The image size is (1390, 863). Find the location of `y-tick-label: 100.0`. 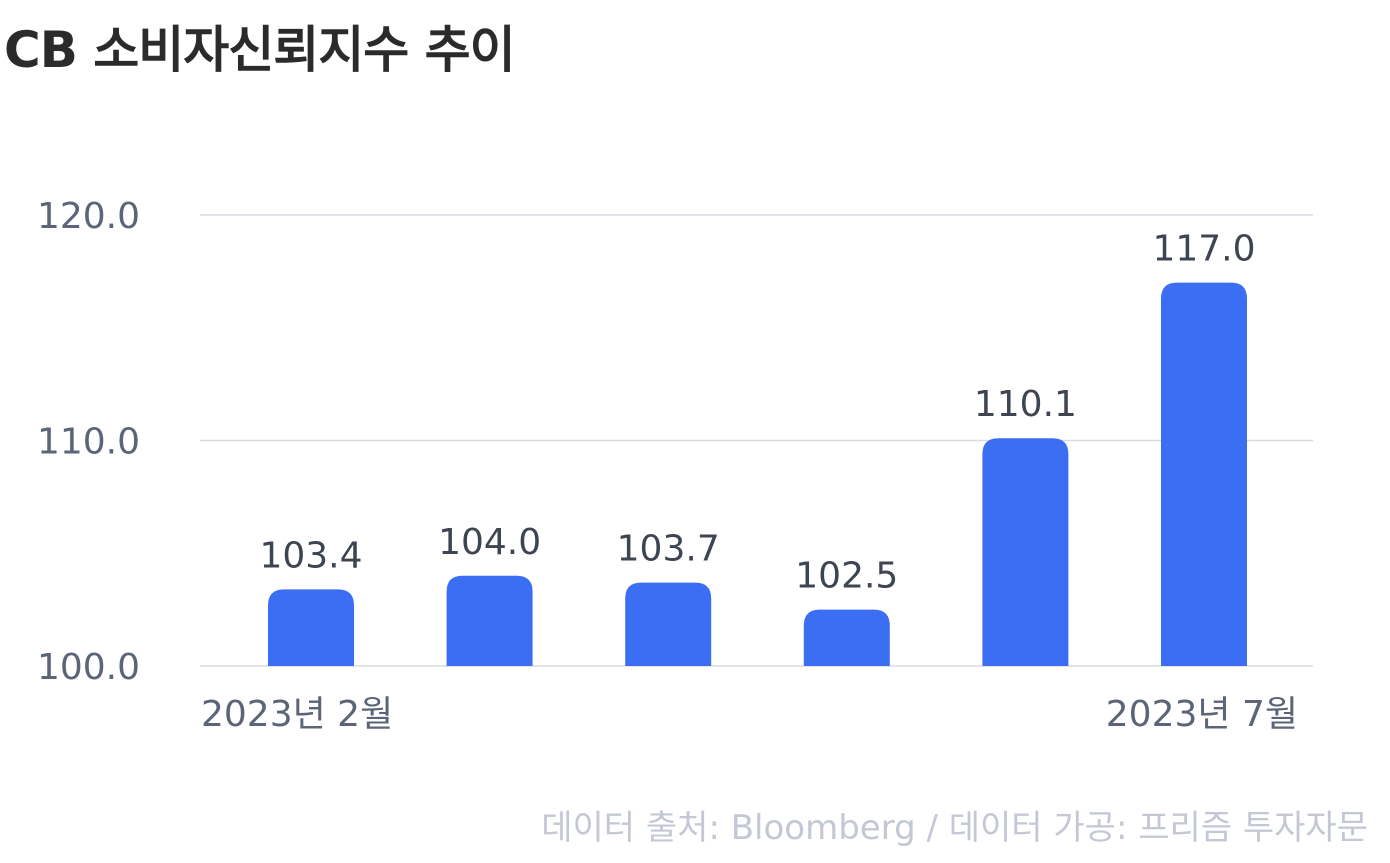

y-tick-label: 100.0 is located at coordinates (88, 667).